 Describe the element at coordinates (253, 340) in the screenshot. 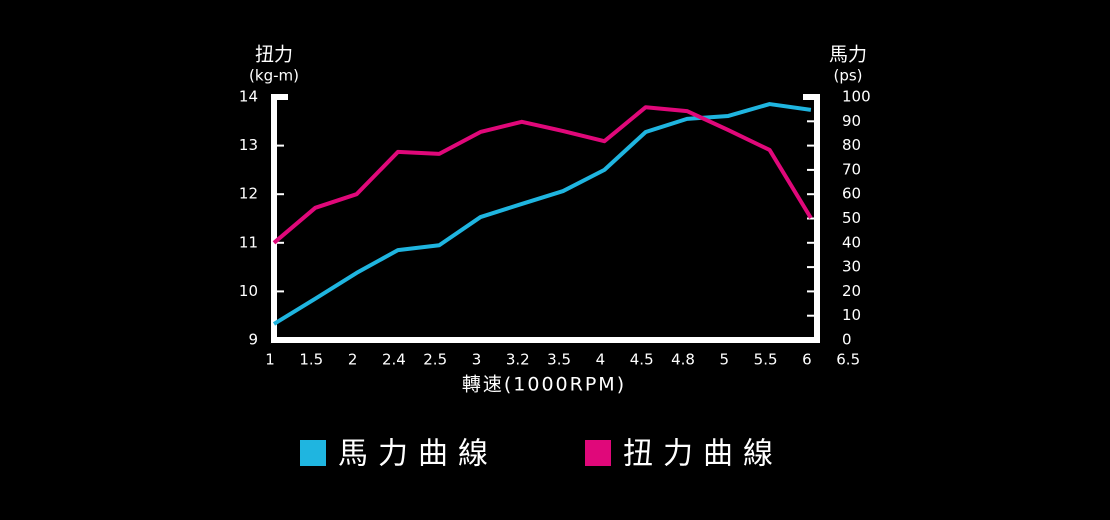

I see `y-tick-label: 9` at that location.